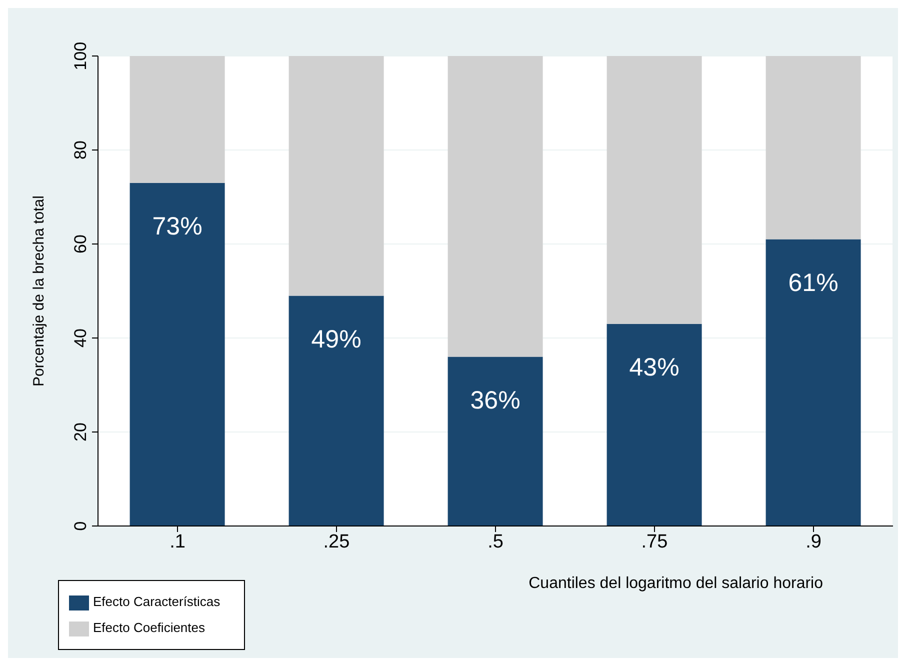  Describe the element at coordinates (676, 583) in the screenshot. I see `x-axis-title: Cuantiles del logaritmo del salario horario` at that location.